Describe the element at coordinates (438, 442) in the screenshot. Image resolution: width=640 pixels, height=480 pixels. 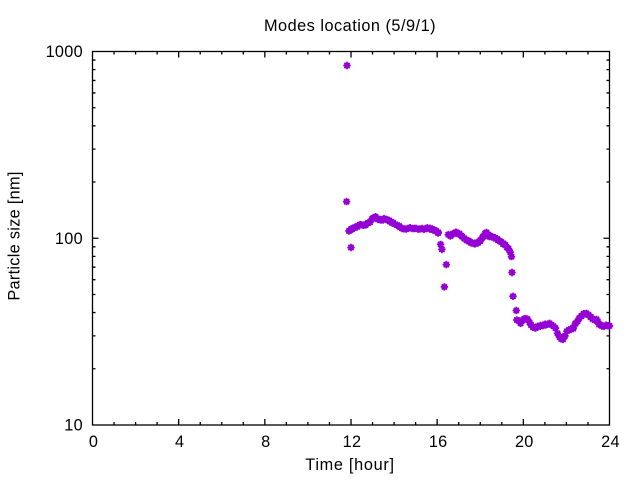
I see `svg-text: 16` at that location.